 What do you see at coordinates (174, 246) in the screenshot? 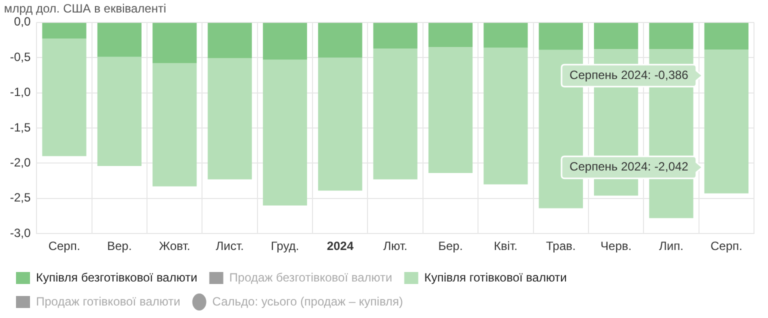
I see `x-tick-label: Жовт.` at bounding box center [174, 246].